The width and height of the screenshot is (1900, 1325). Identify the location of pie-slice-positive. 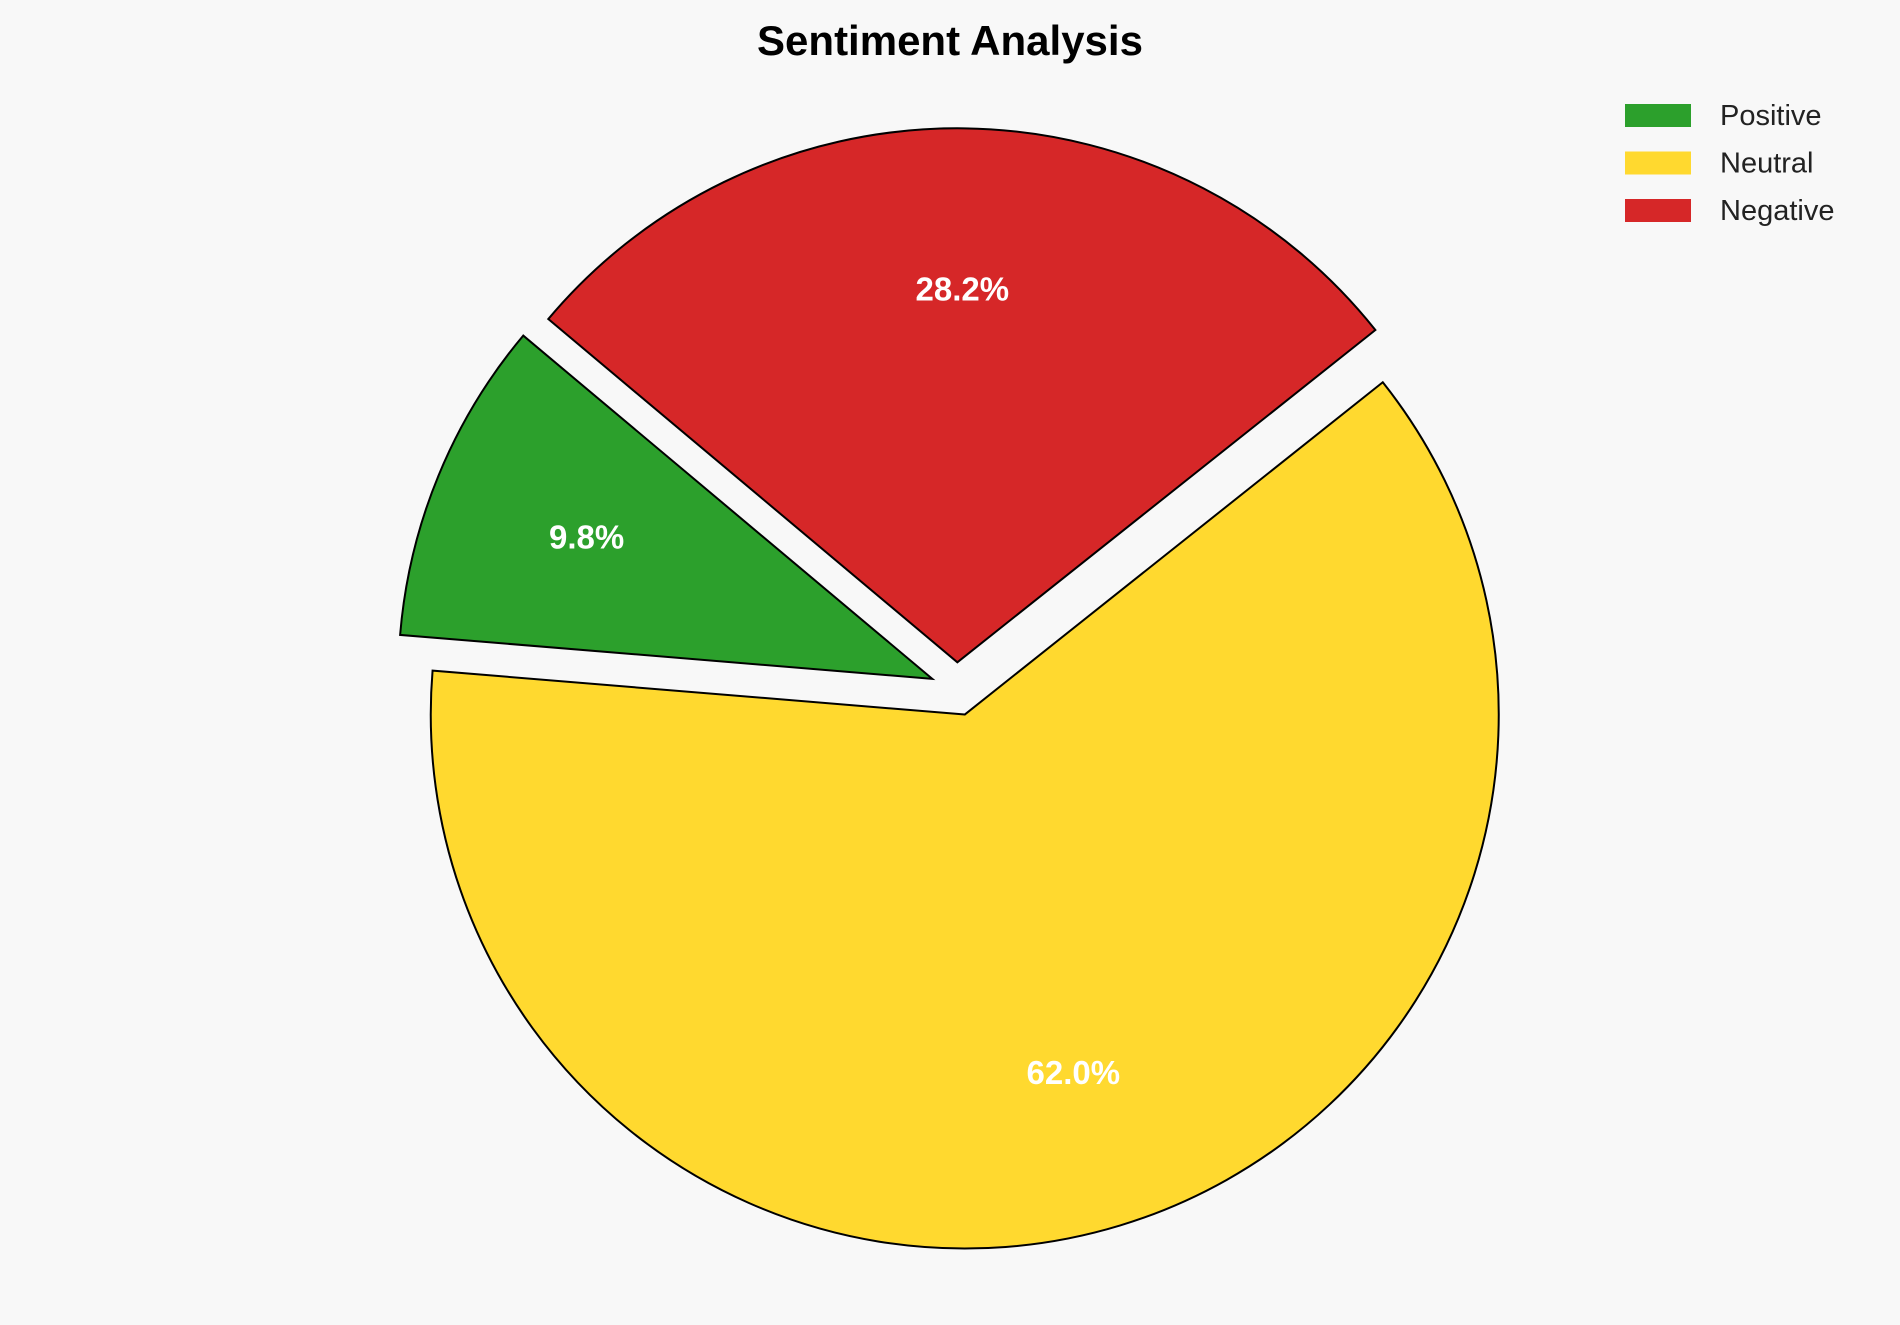
(667, 507).